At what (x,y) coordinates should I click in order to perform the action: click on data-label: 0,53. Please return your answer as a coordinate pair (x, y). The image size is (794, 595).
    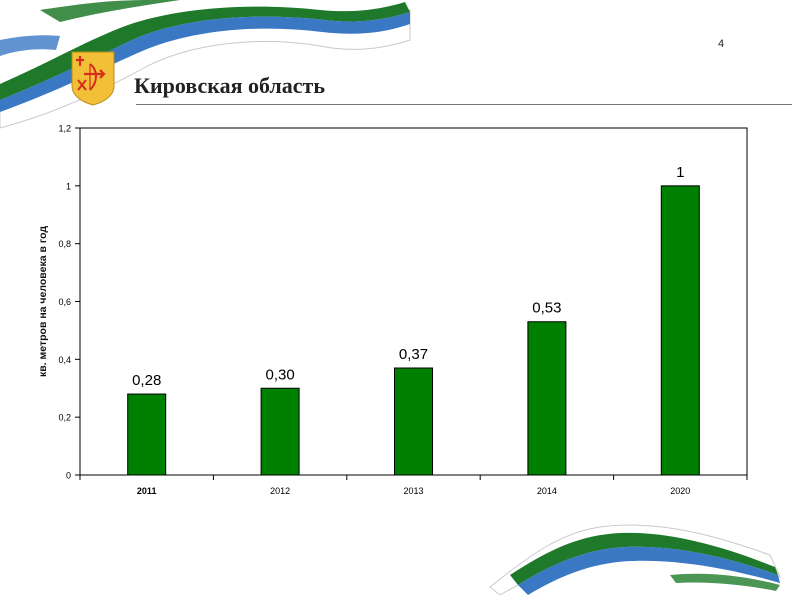
    Looking at the image, I should click on (546, 308).